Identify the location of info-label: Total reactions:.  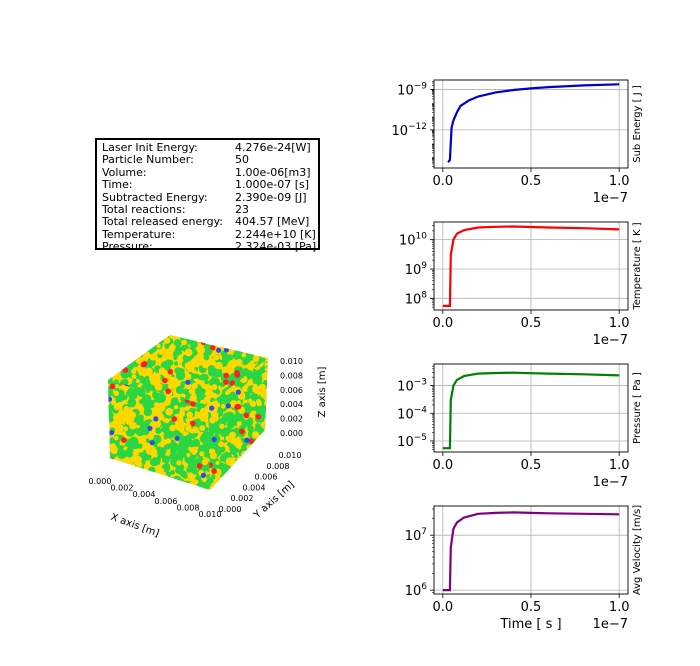
(144, 210).